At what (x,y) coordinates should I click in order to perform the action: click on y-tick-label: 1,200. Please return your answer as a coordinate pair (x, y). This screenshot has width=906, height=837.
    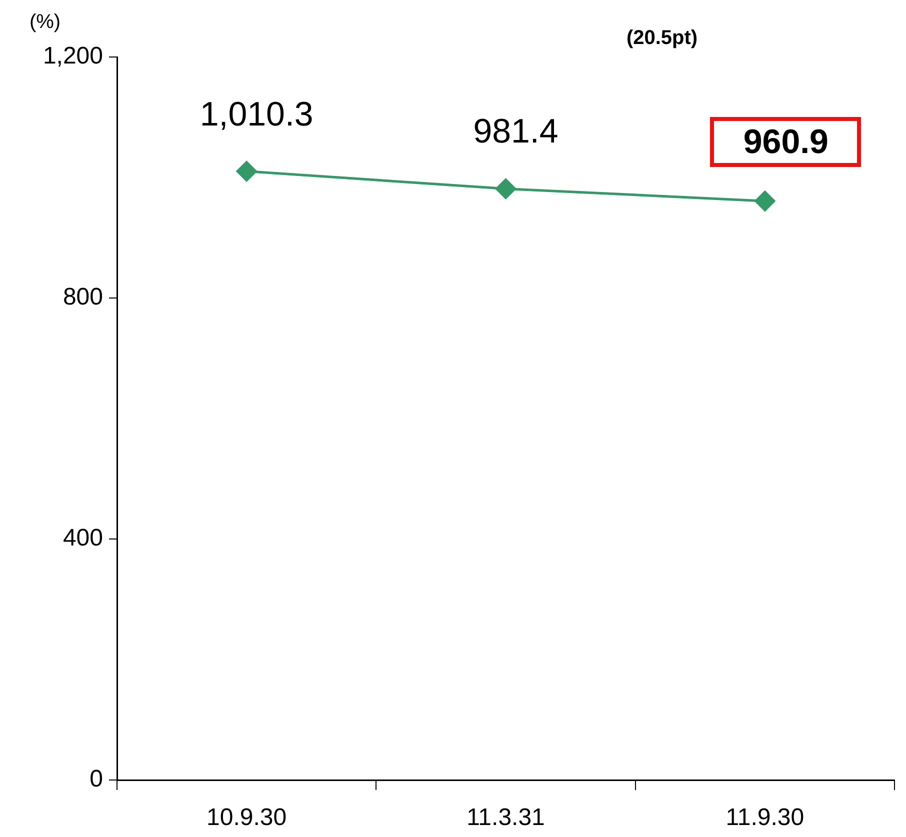
    Looking at the image, I should click on (72, 56).